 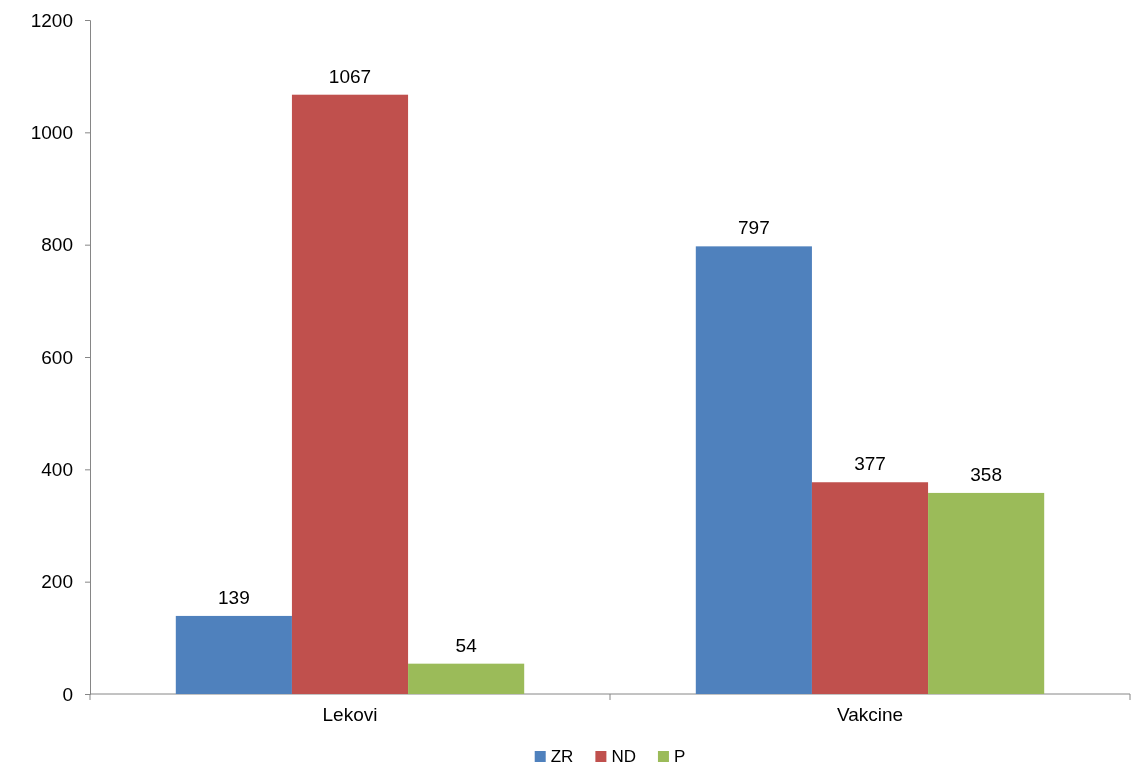 I want to click on y-tick-label: 1000, so click(x=51, y=132).